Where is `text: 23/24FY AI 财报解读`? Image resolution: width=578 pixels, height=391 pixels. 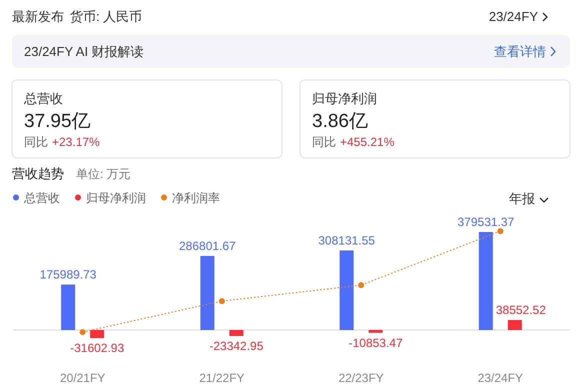 text: 23/24FY AI 财报解读 is located at coordinates (84, 51).